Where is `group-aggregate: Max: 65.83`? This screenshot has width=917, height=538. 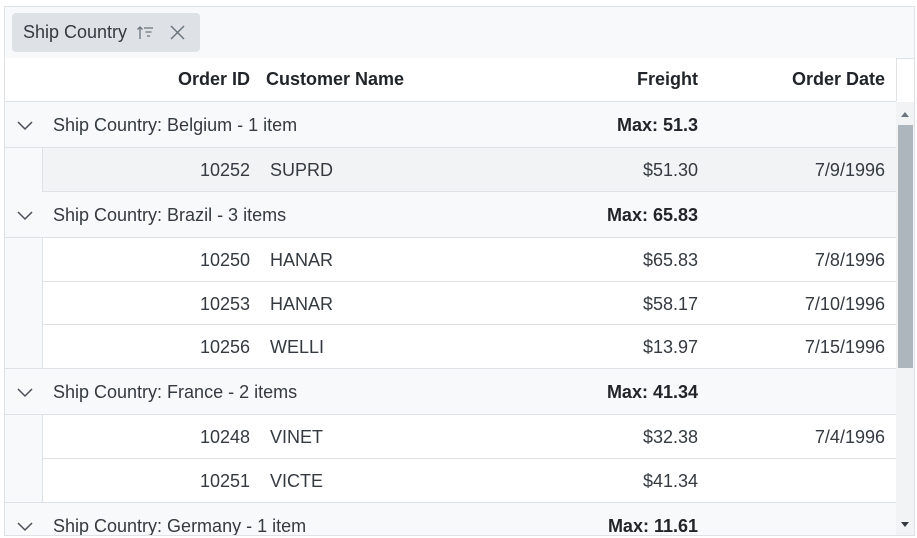 group-aggregate: Max: 65.83 is located at coordinates (652, 215).